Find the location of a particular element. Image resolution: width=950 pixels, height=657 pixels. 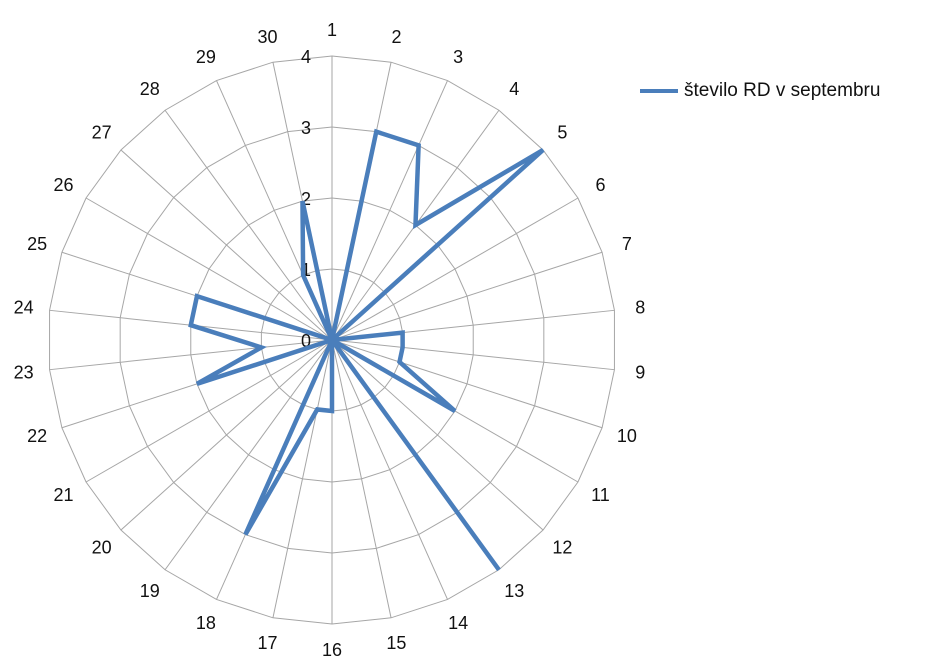

category-label: 18 is located at coordinates (206, 623).